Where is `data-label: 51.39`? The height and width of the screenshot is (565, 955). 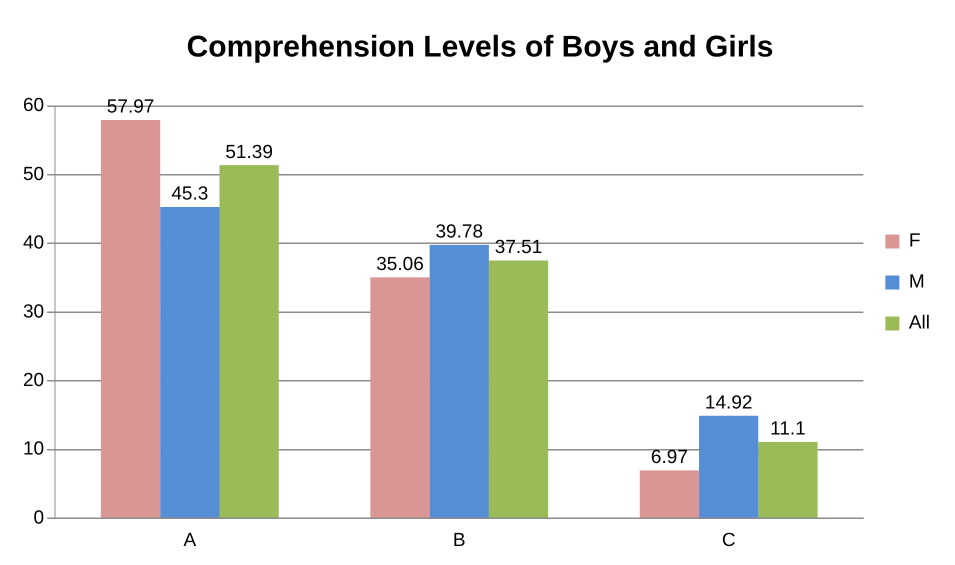
data-label: 51.39 is located at coordinates (249, 152).